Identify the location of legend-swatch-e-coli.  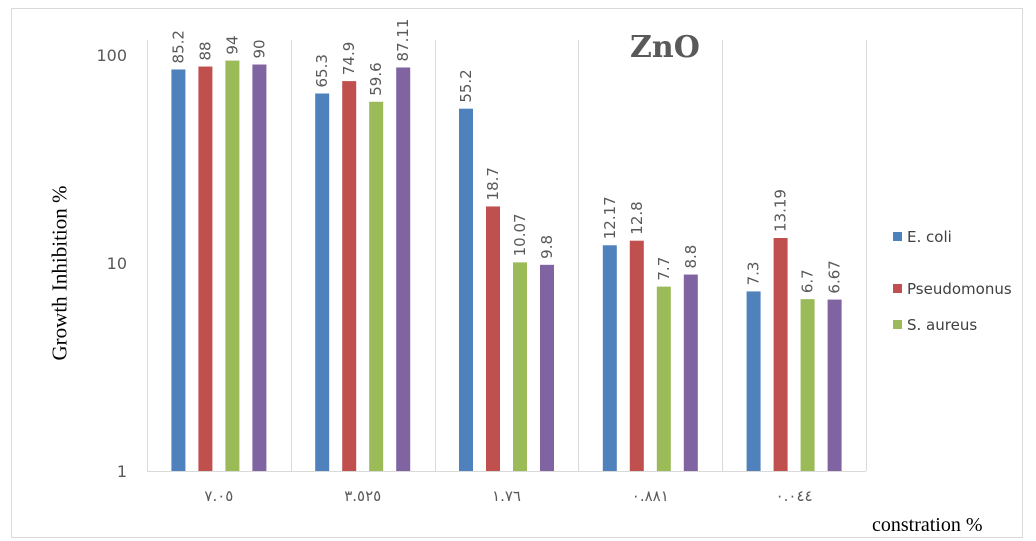
(897, 236).